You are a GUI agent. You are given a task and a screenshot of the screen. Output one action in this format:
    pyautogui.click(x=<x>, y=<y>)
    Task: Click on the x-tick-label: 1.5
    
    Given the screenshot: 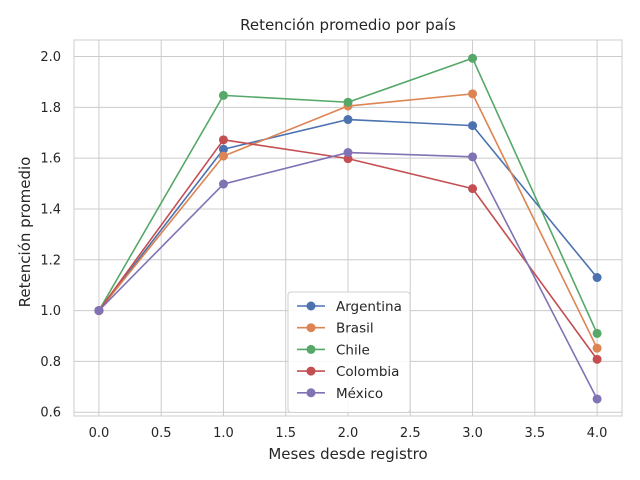 What is the action you would take?
    pyautogui.click(x=285, y=433)
    